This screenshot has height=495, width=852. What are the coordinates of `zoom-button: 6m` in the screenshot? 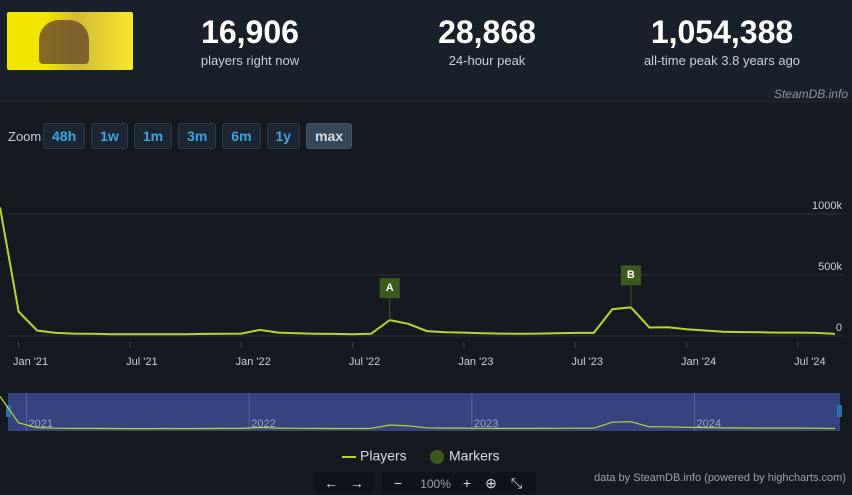 It's located at (241, 136).